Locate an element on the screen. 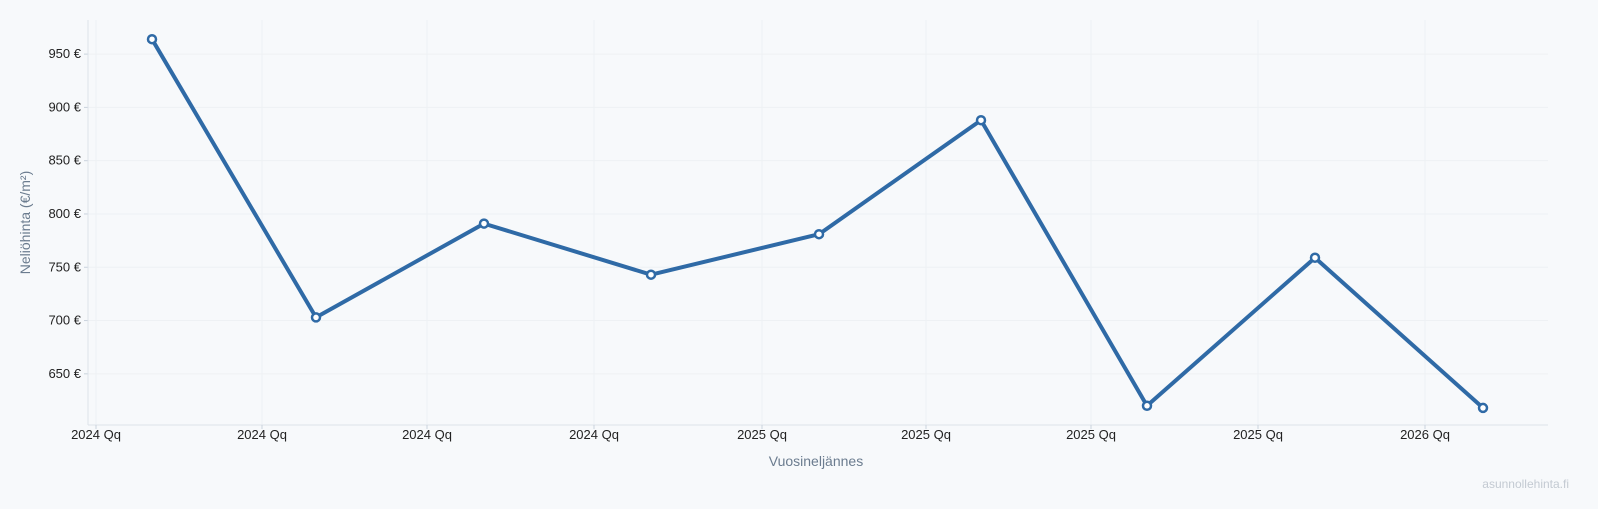  y-tick-label: 700 € is located at coordinates (64, 320).